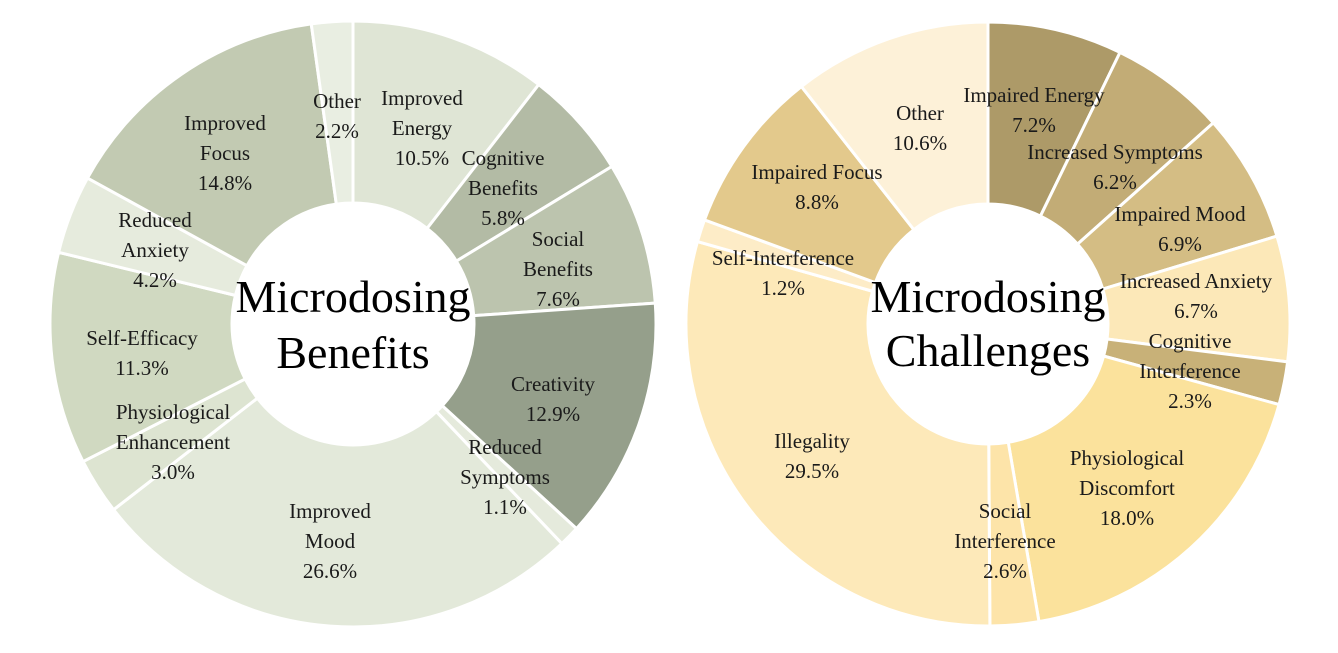 The width and height of the screenshot is (1338, 653). I want to click on slice-label: Impaired Energy 7.2%, so click(1034, 110).